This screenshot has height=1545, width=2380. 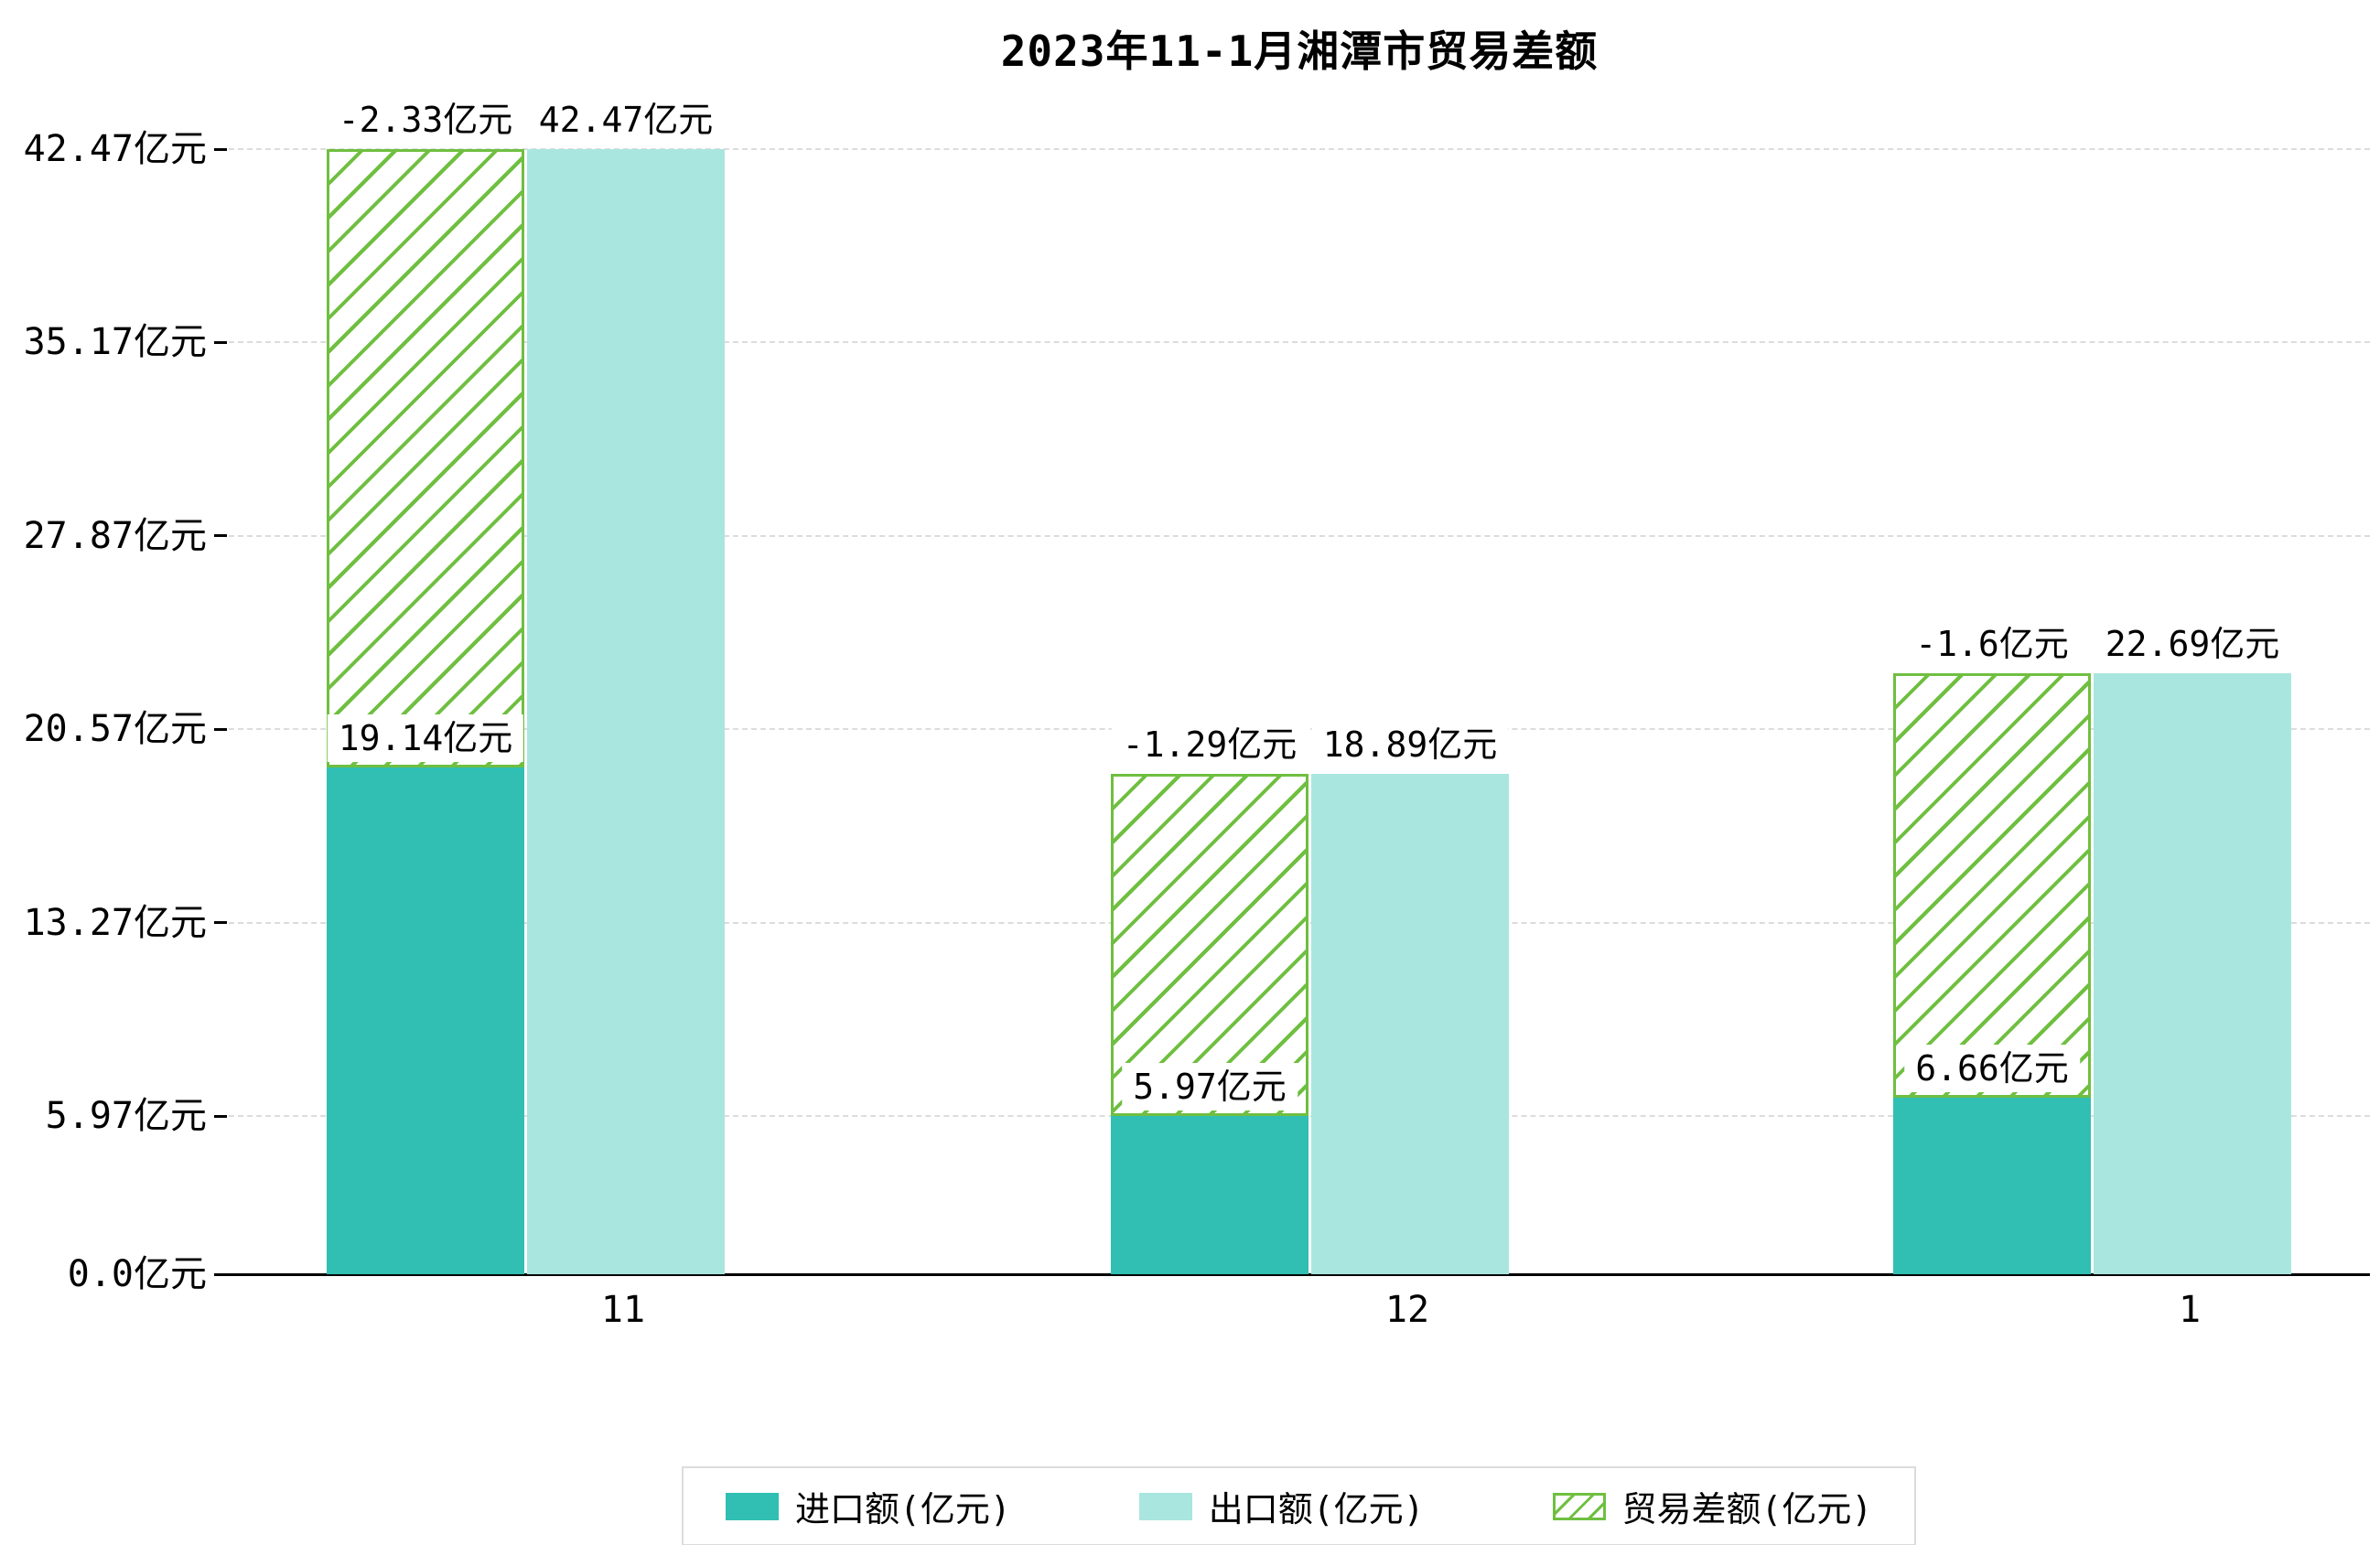 I want to click on legend-item-import: 进口额(亿元), so click(x=868, y=1506).